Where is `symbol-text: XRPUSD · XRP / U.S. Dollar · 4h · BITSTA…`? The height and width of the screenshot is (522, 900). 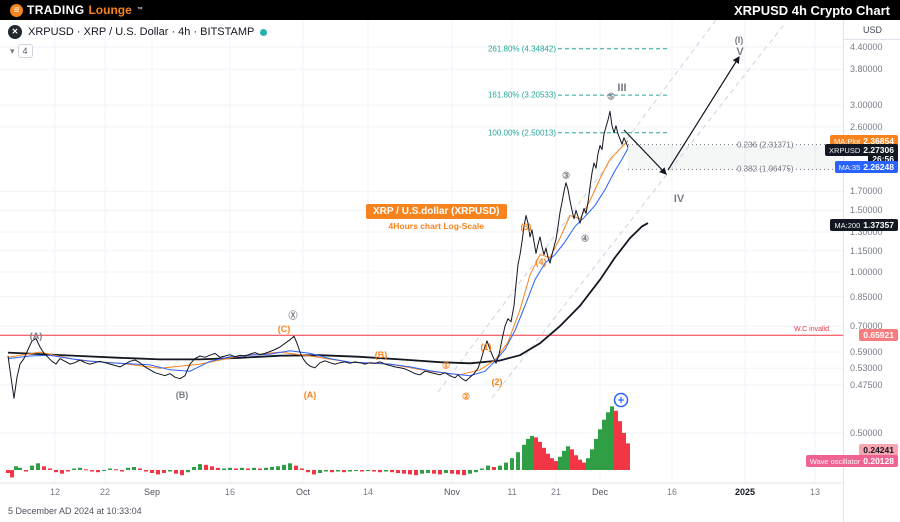 symbol-text: XRPUSD · XRP / U.S. Dollar · 4h · BITSTA… is located at coordinates (141, 32).